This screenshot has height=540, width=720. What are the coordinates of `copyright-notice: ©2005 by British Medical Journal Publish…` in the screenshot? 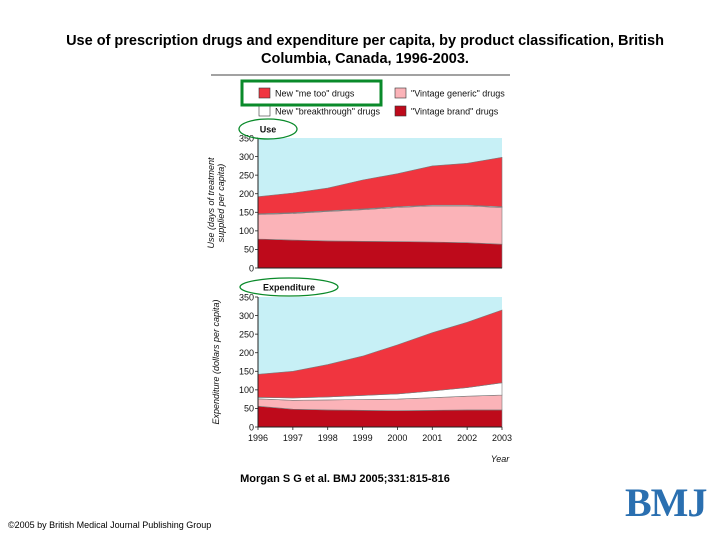 It's located at (110, 525).